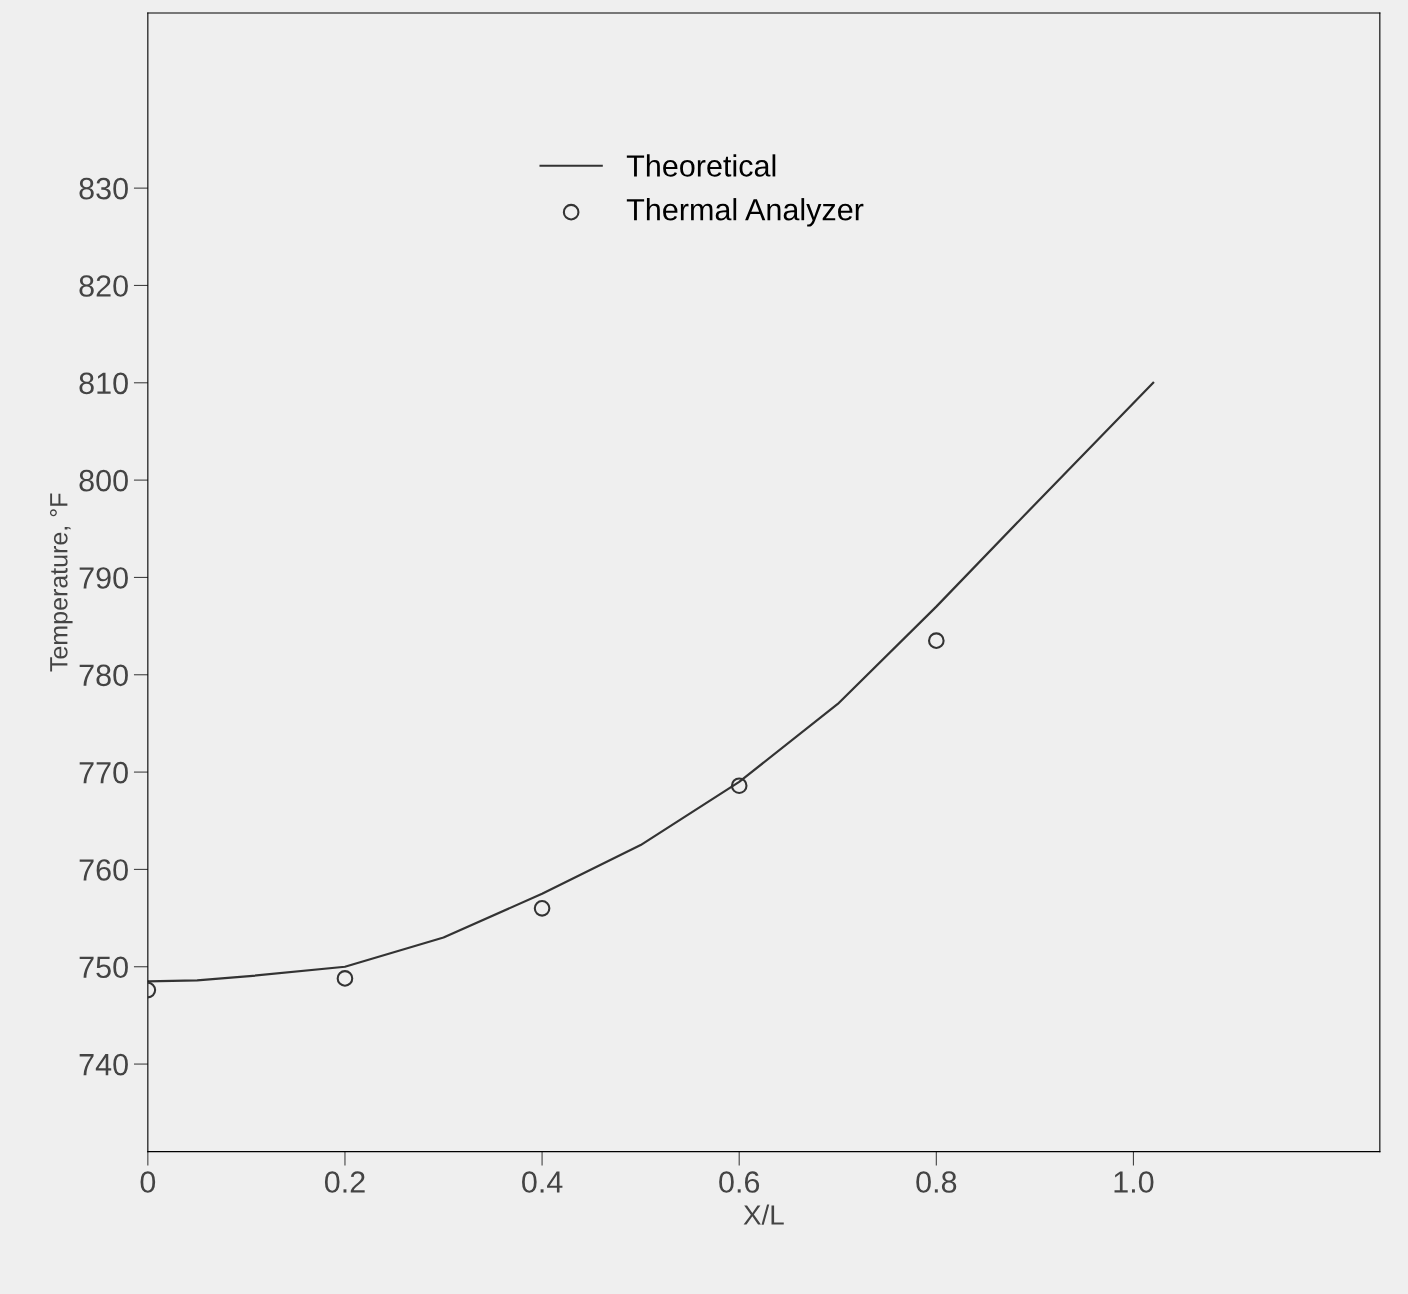 The image size is (1408, 1294). What do you see at coordinates (103, 383) in the screenshot?
I see `y-tick-label: 810` at bounding box center [103, 383].